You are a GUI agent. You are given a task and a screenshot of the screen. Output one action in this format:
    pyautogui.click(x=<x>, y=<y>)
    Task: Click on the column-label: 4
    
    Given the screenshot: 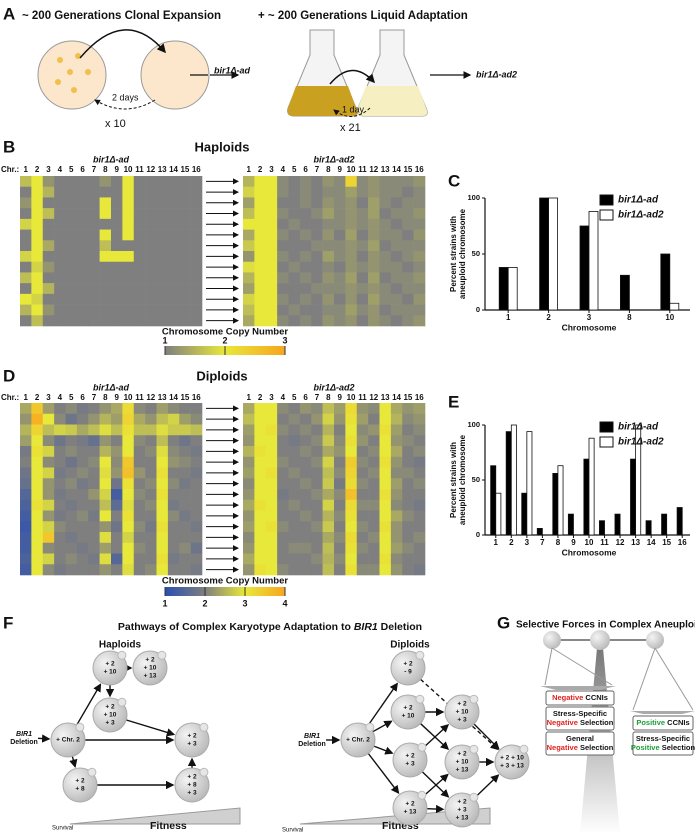 What is the action you would take?
    pyautogui.click(x=60, y=169)
    